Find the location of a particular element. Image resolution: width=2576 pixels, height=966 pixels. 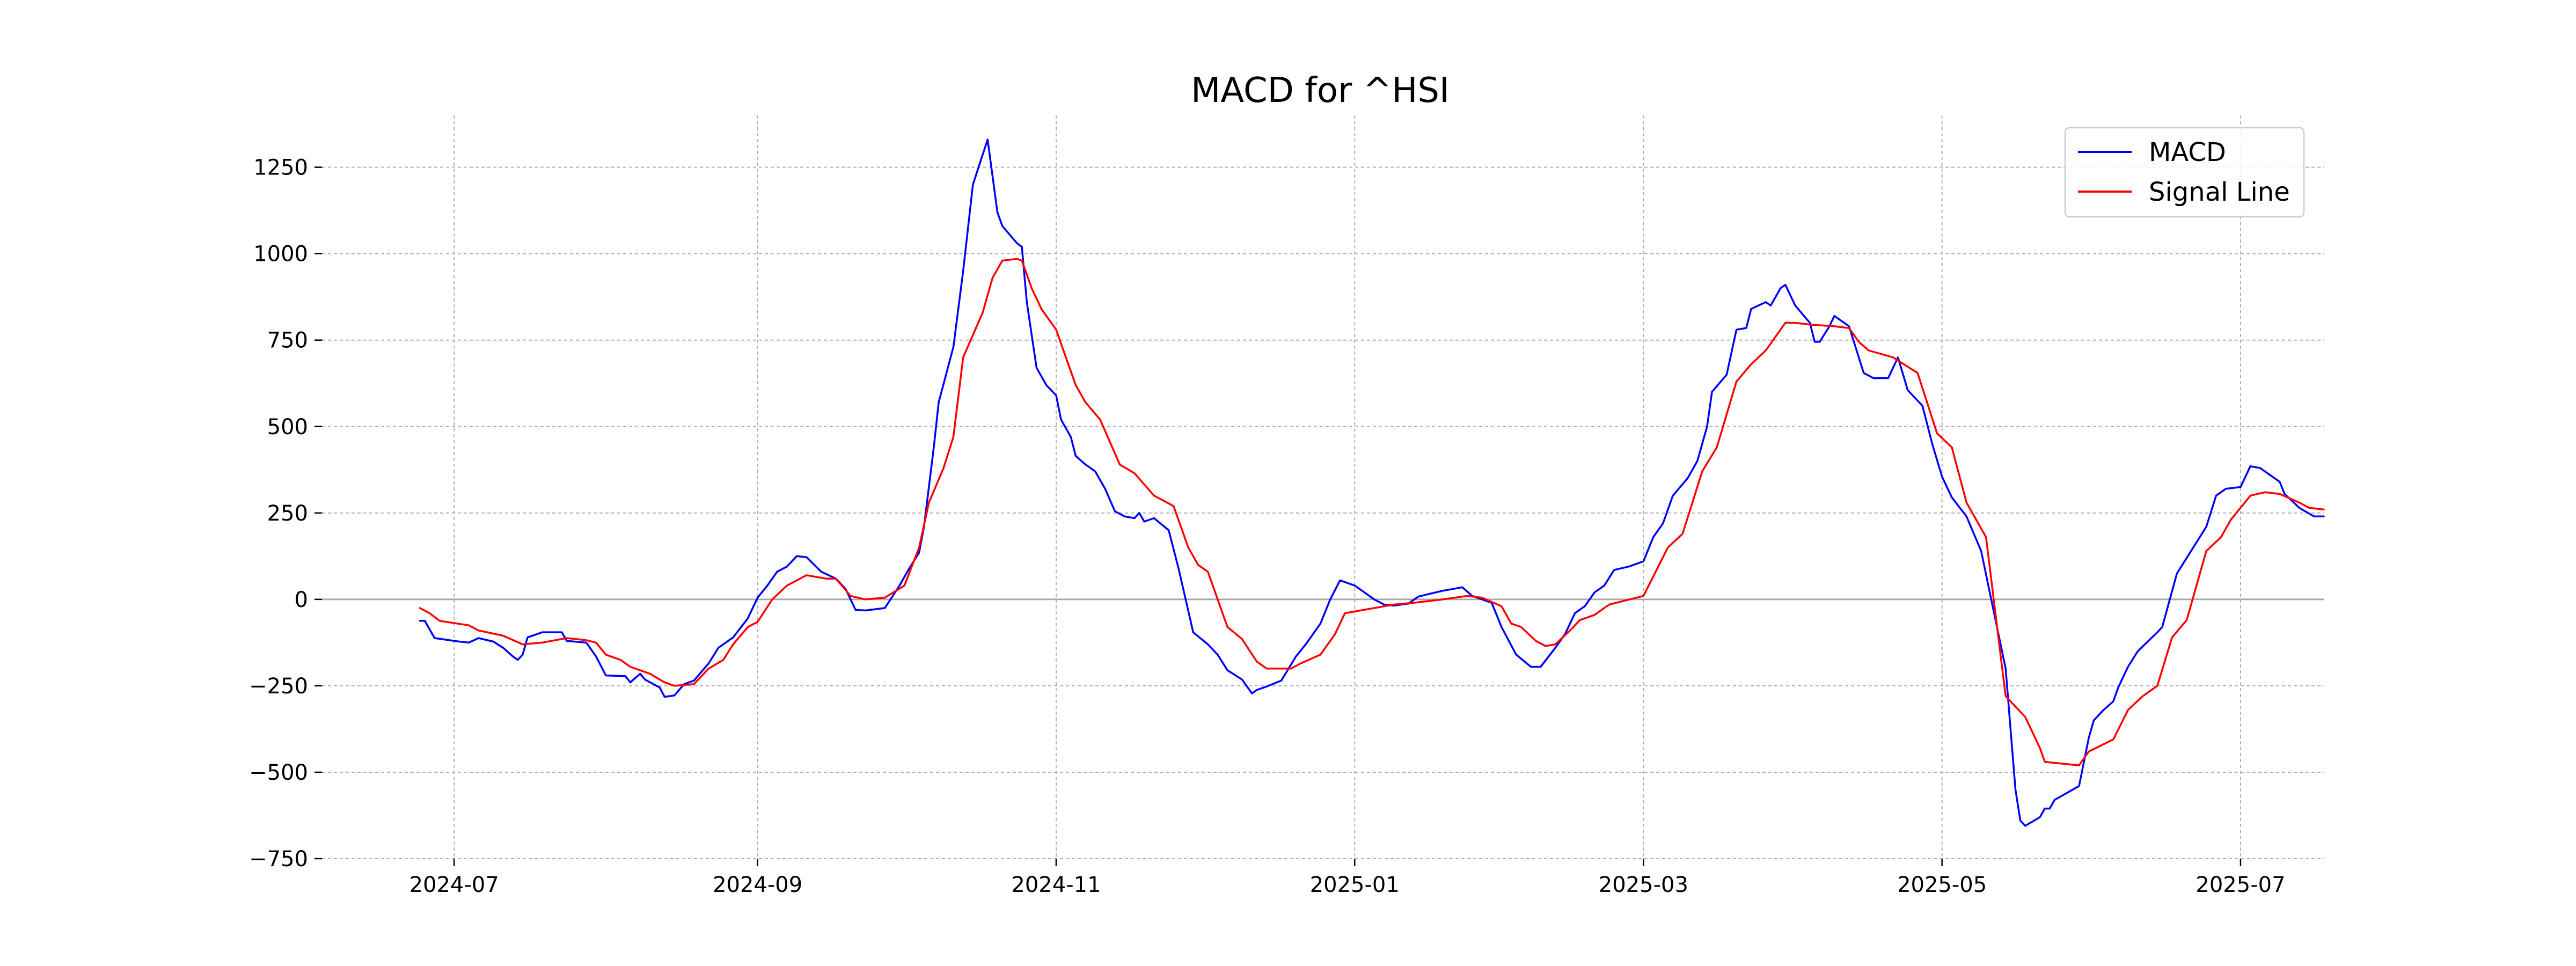

y-tick-label: −500 is located at coordinates (278, 772).